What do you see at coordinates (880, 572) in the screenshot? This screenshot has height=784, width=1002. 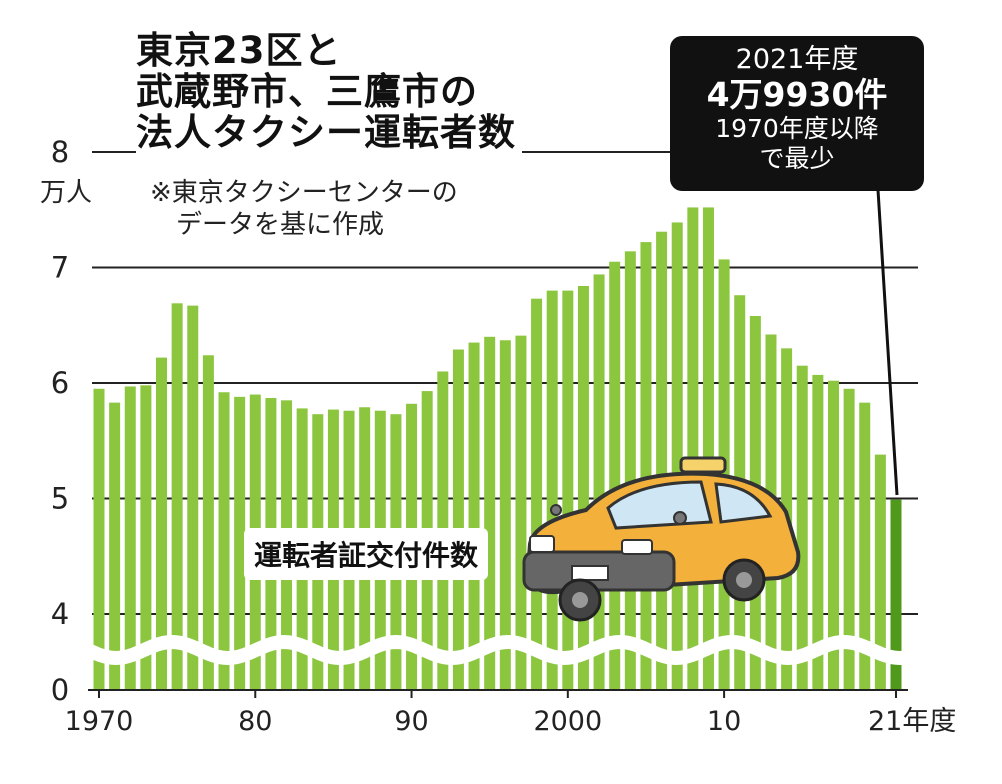 I see `bar-2020` at bounding box center [880, 572].